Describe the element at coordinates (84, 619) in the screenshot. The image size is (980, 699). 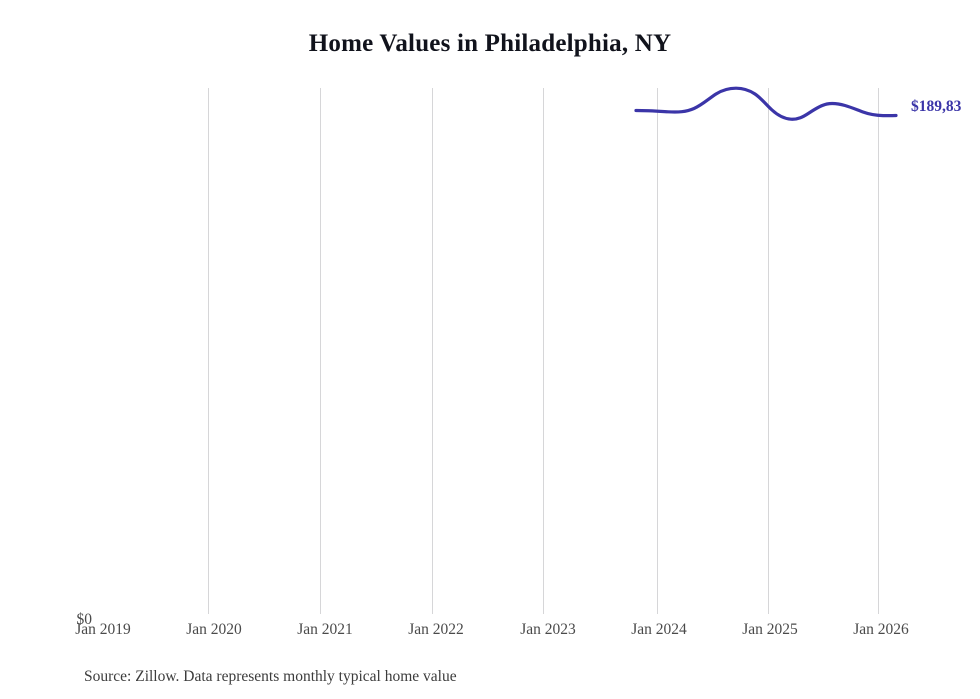
I see `y-axis-tick-0: $0` at that location.